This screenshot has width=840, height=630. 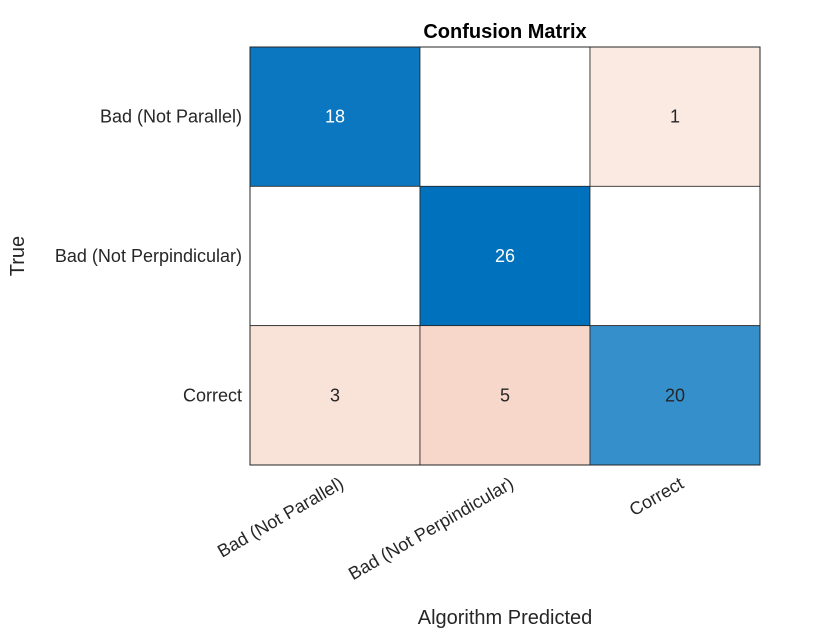 I want to click on chart-title: Confusion Matrix, so click(x=504, y=32).